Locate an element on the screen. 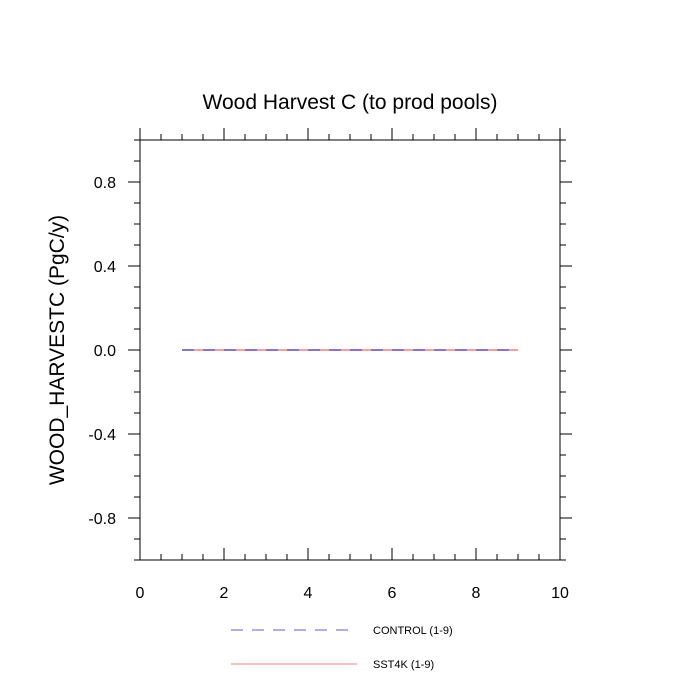  x-tick-label: 4 is located at coordinates (308, 593).